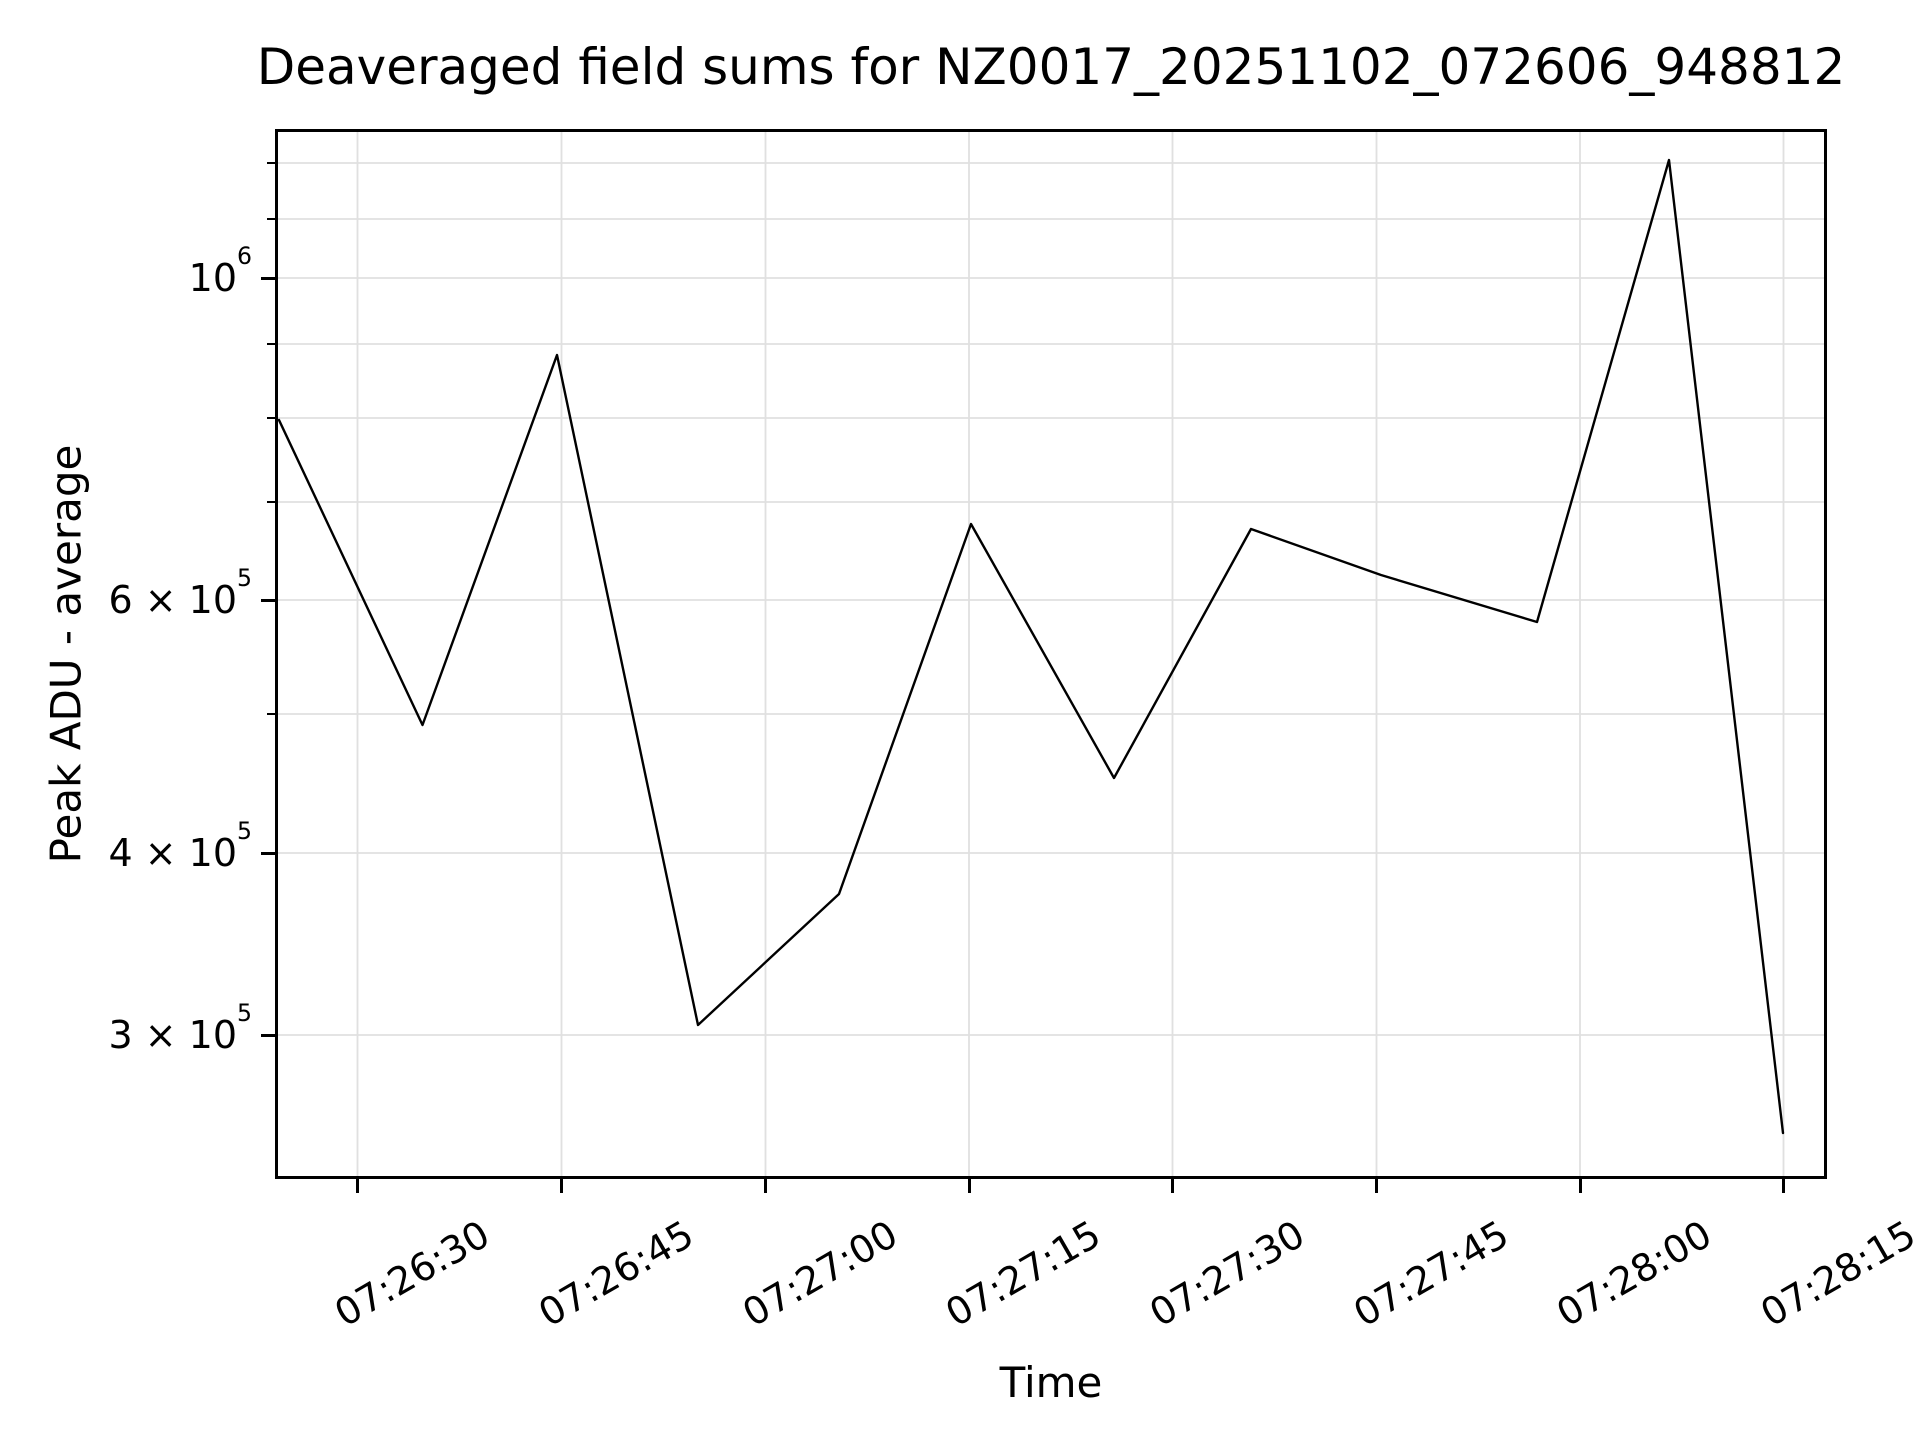 The image size is (1920, 1440). What do you see at coordinates (1430, 1274) in the screenshot?
I see `x-tick-label: 07:27:45` at bounding box center [1430, 1274].